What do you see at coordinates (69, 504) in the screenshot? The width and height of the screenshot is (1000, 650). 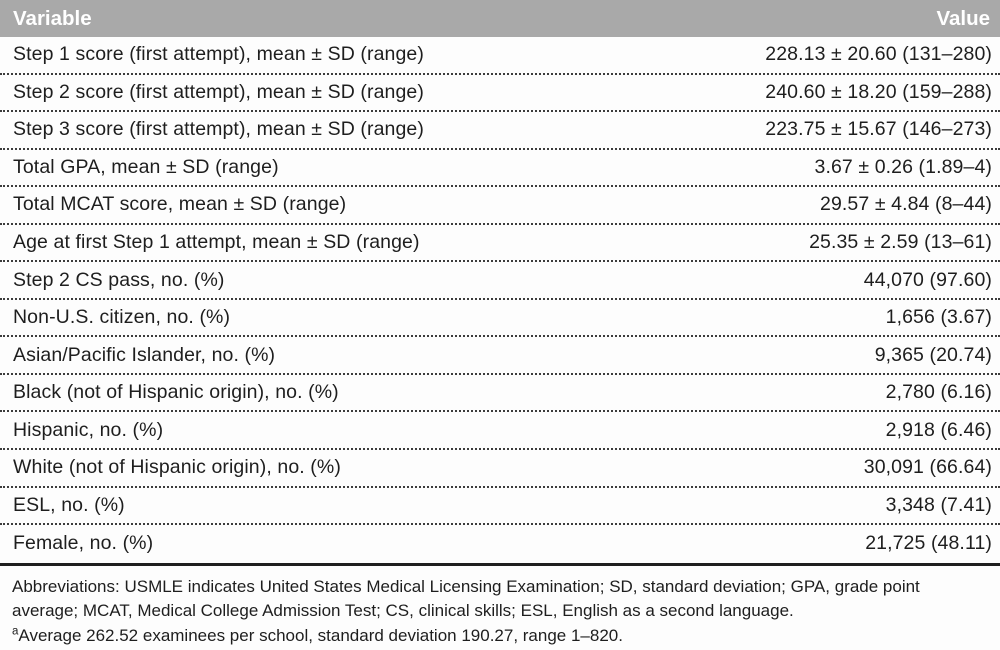 I see `variable-cell: ESL, no. (%)` at bounding box center [69, 504].